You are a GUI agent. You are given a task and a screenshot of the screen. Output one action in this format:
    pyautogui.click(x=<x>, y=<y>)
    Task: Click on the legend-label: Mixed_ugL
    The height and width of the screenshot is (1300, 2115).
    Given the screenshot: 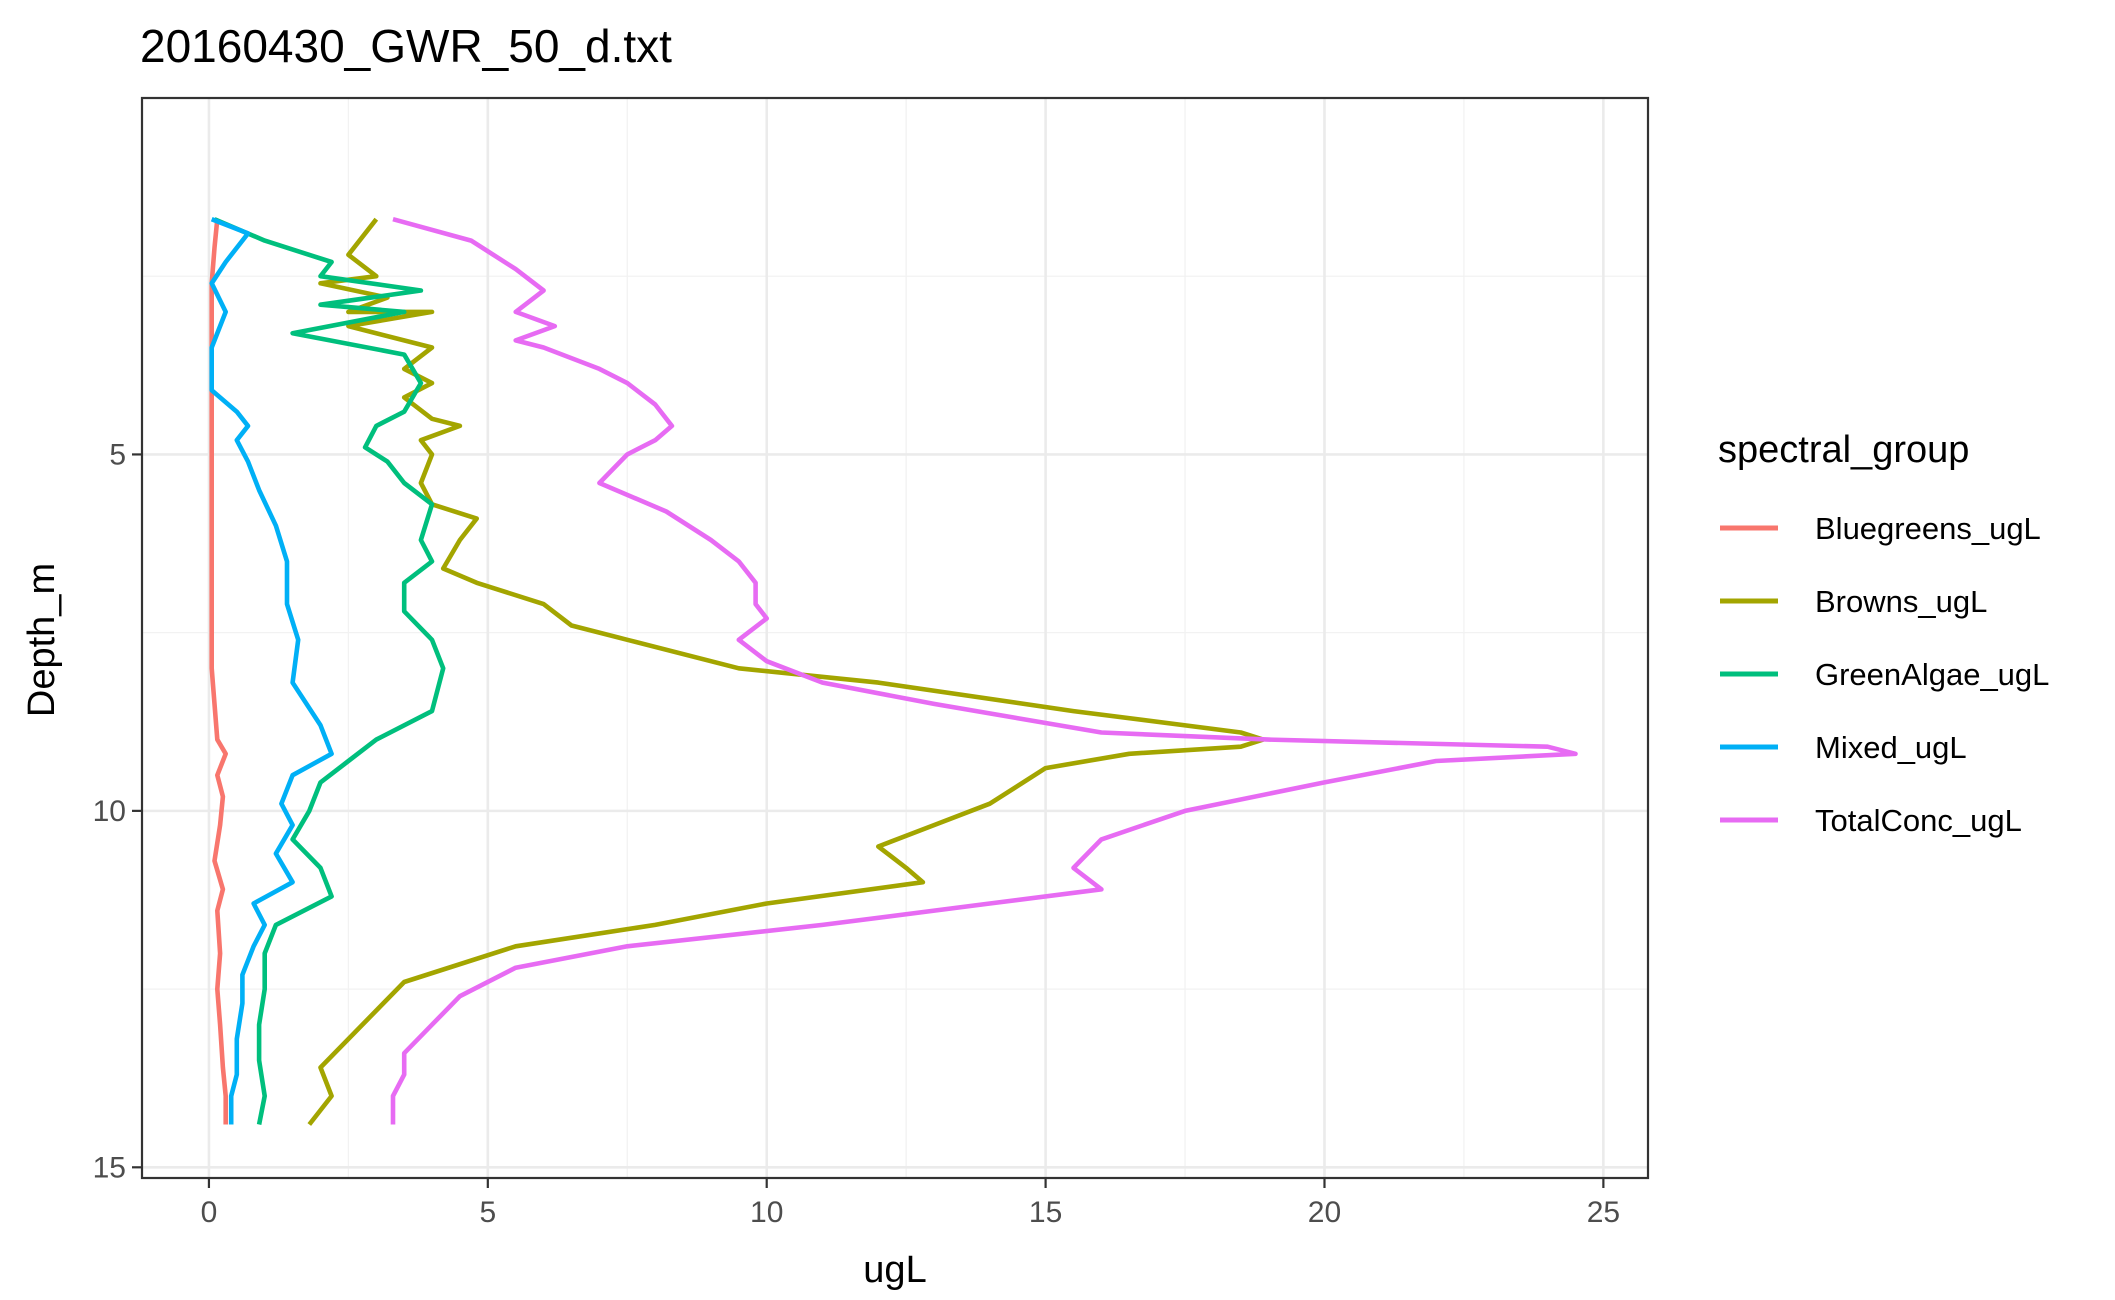 What is the action you would take?
    pyautogui.click(x=1891, y=747)
    